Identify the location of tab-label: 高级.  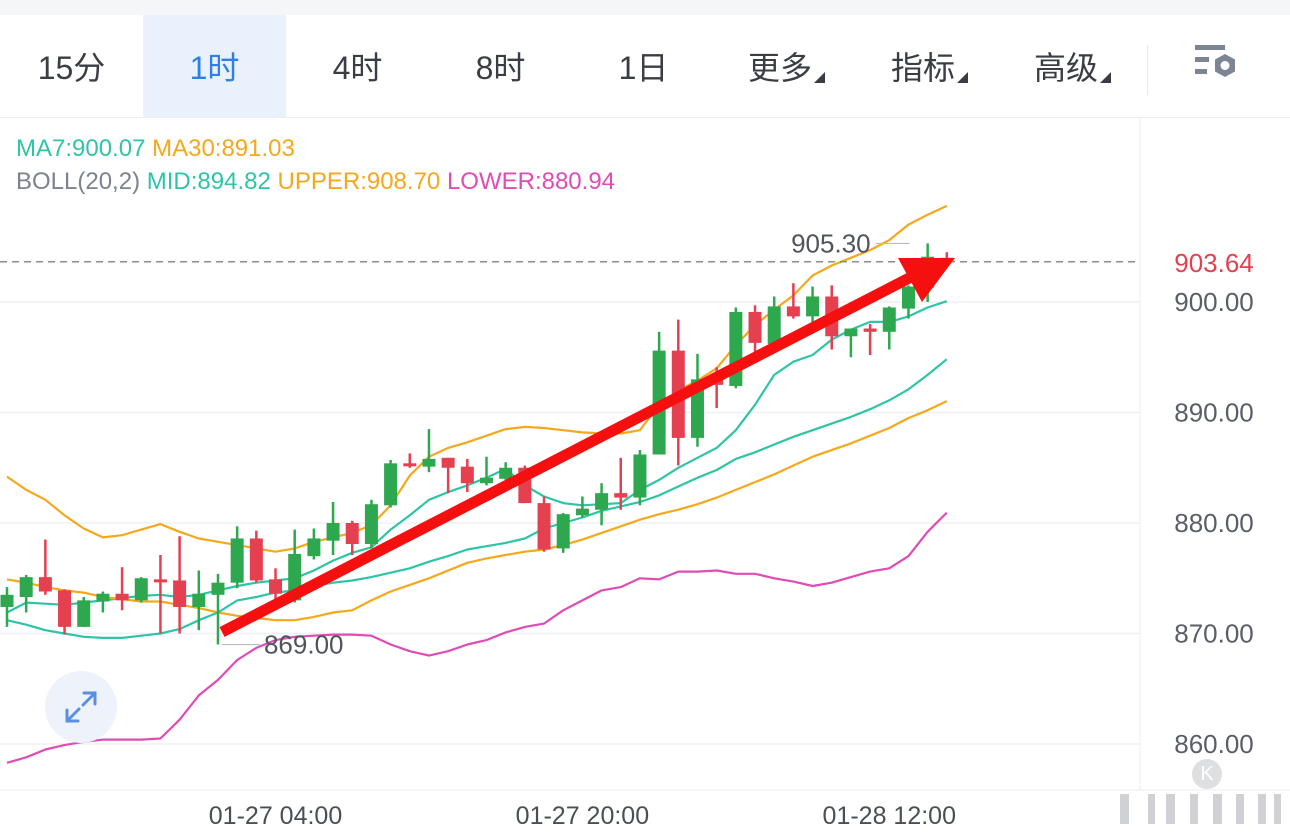
(1065, 68).